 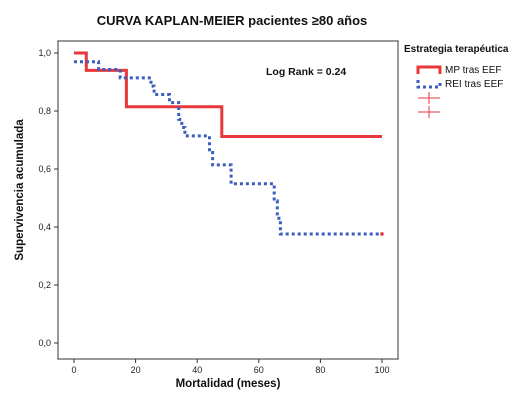 What do you see at coordinates (20, 190) in the screenshot?
I see `y-axis-title: Supervivencia acumulada` at bounding box center [20, 190].